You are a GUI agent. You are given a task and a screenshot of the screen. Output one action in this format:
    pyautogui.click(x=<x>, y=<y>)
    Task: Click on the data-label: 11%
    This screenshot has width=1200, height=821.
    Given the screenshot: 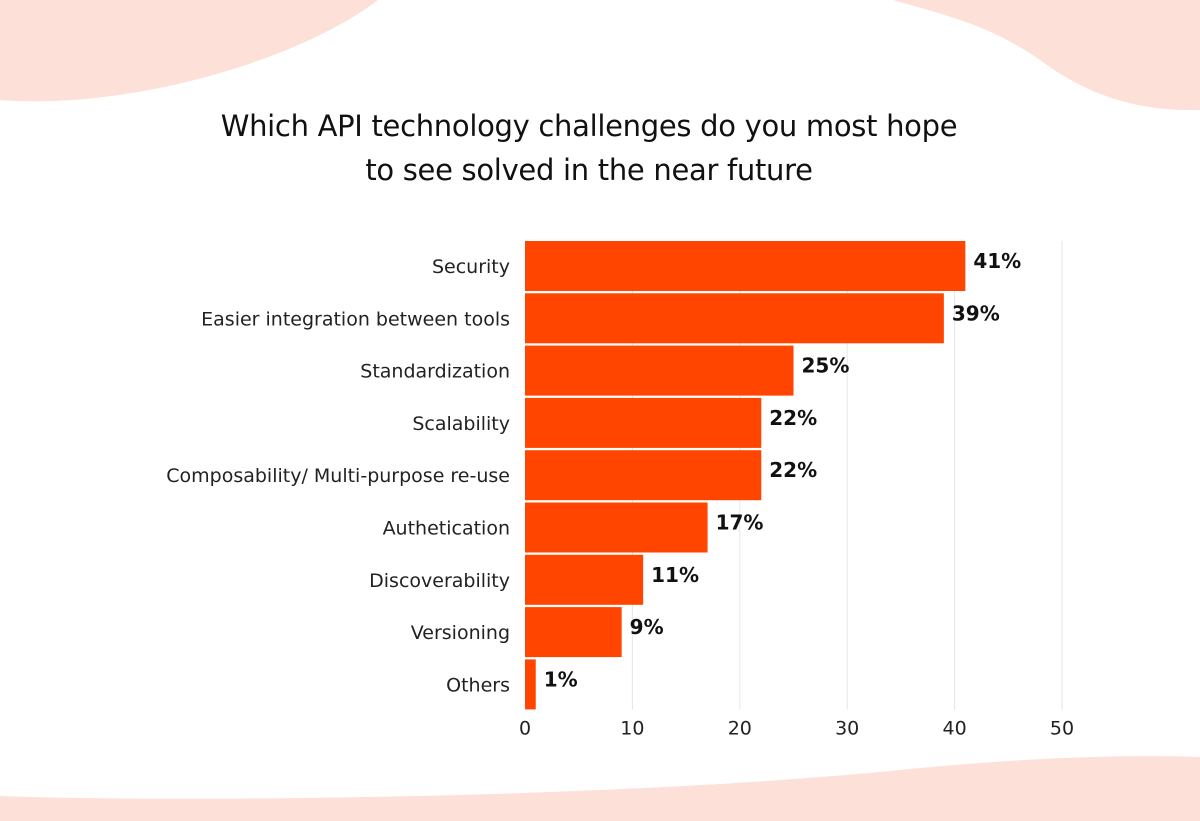 What is the action you would take?
    pyautogui.click(x=675, y=575)
    